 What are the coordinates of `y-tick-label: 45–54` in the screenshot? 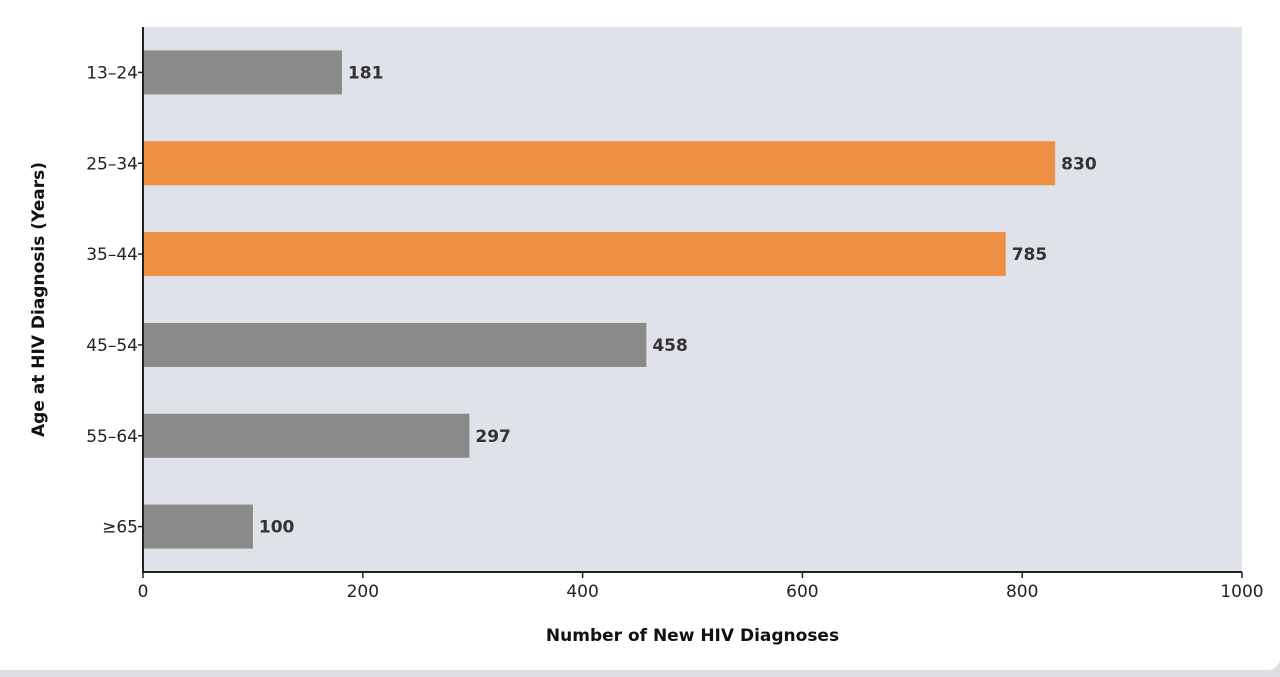 It's located at (112, 346).